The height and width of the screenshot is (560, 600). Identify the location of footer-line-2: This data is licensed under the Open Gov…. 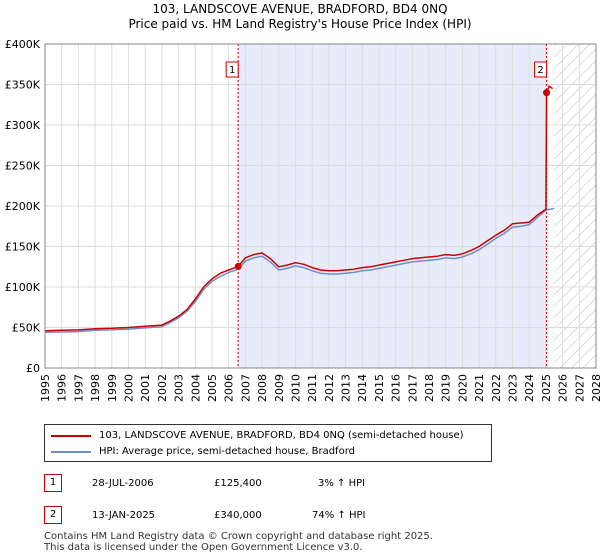
(203, 547).